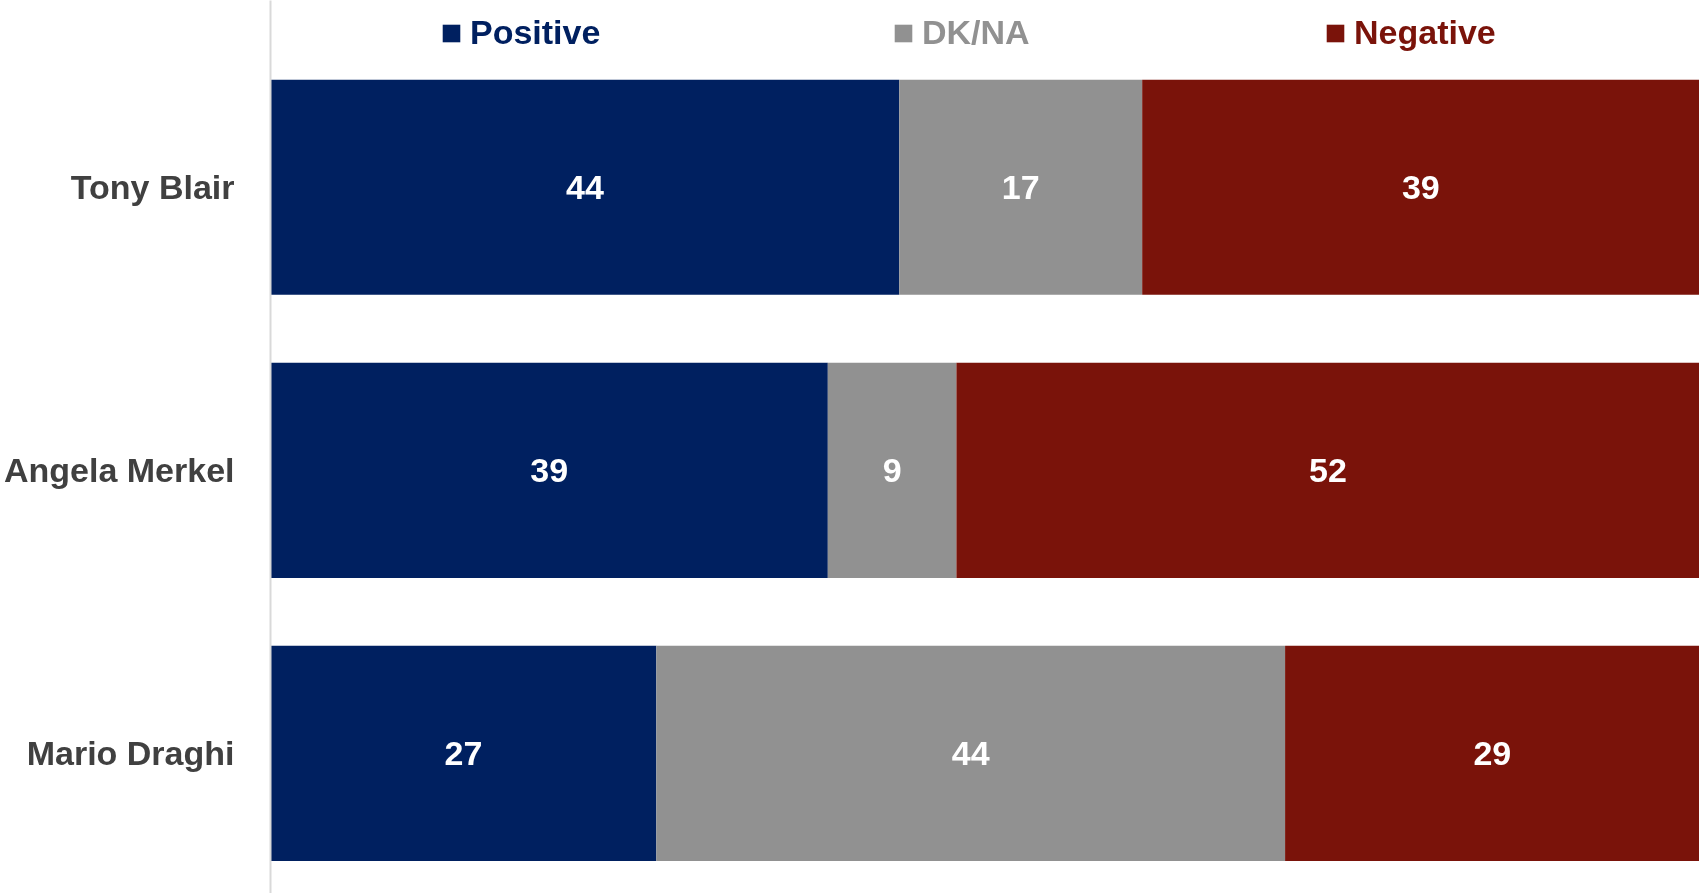  What do you see at coordinates (535, 32) in the screenshot?
I see `legend-label: Positive` at bounding box center [535, 32].